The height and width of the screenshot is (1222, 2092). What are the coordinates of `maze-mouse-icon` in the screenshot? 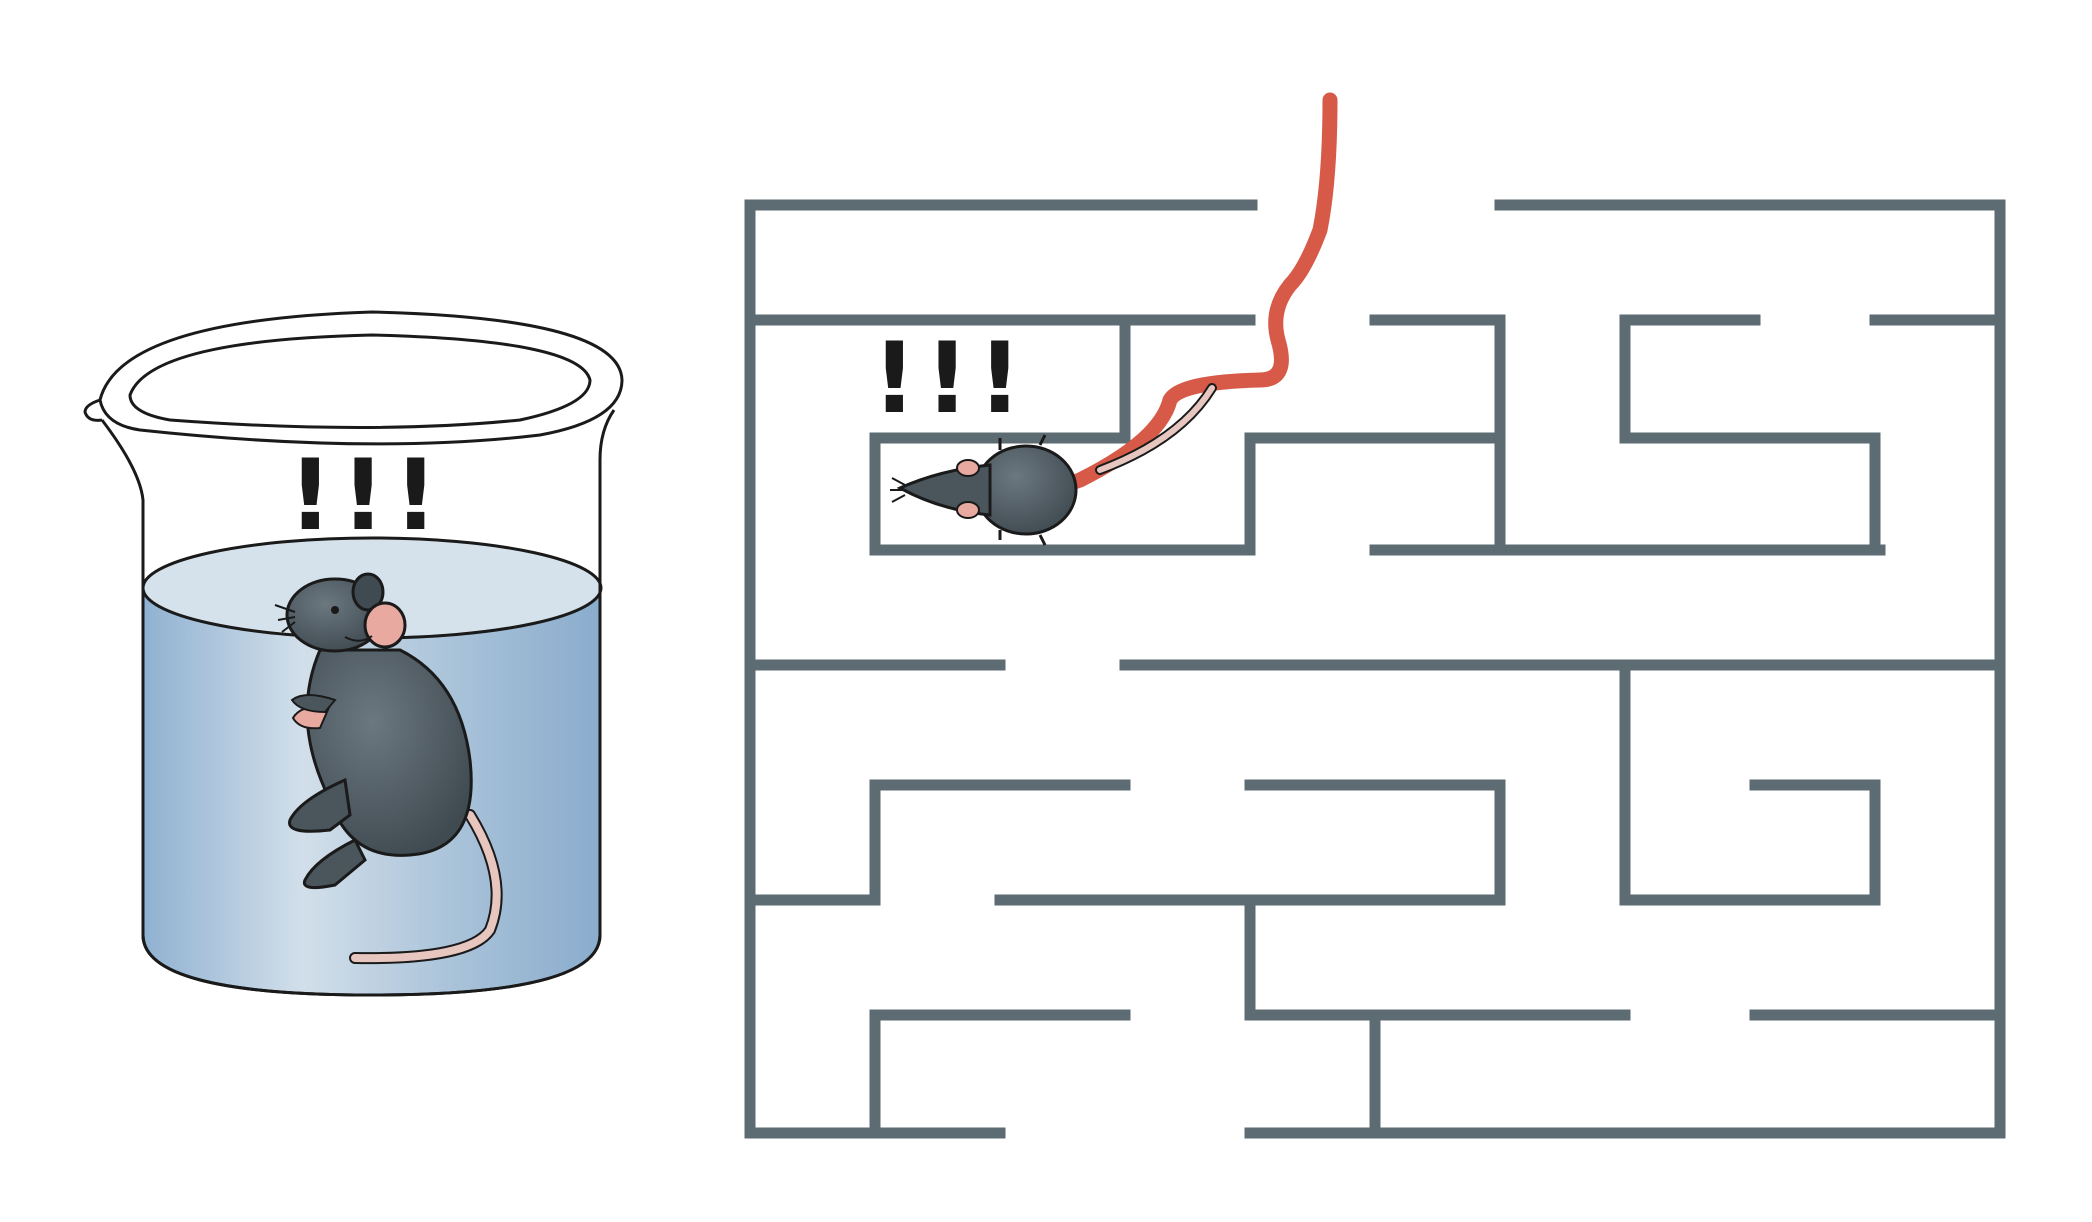 It's located at (1053, 464).